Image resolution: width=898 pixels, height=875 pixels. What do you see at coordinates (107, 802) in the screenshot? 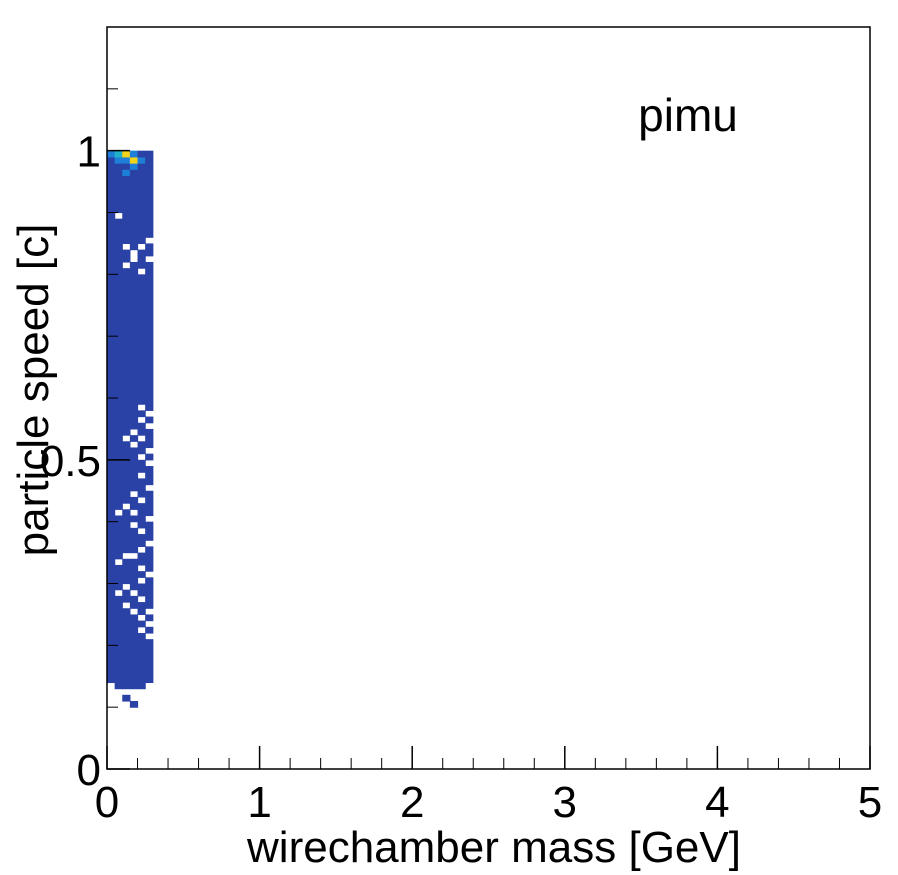
I see `x-tick-label: 0` at bounding box center [107, 802].